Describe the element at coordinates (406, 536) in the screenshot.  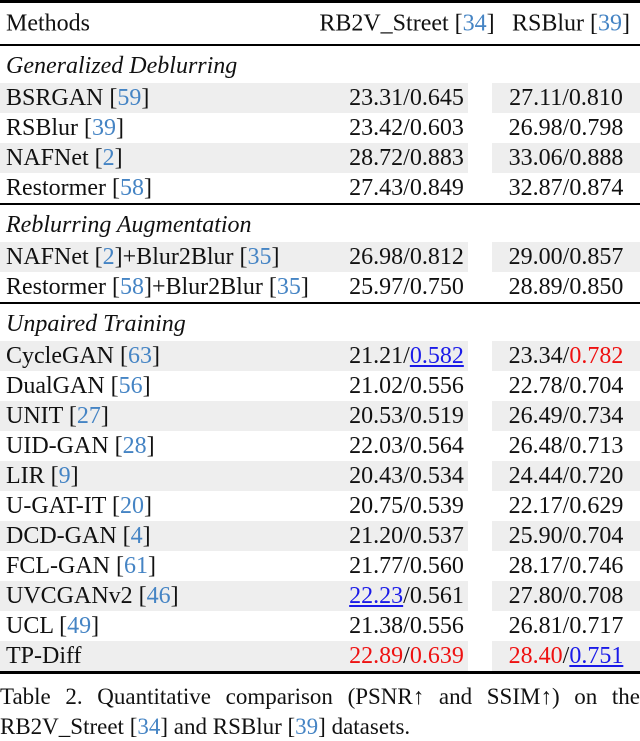
I see `rb2v-street-value-cell: 21.20/0.537` at that location.